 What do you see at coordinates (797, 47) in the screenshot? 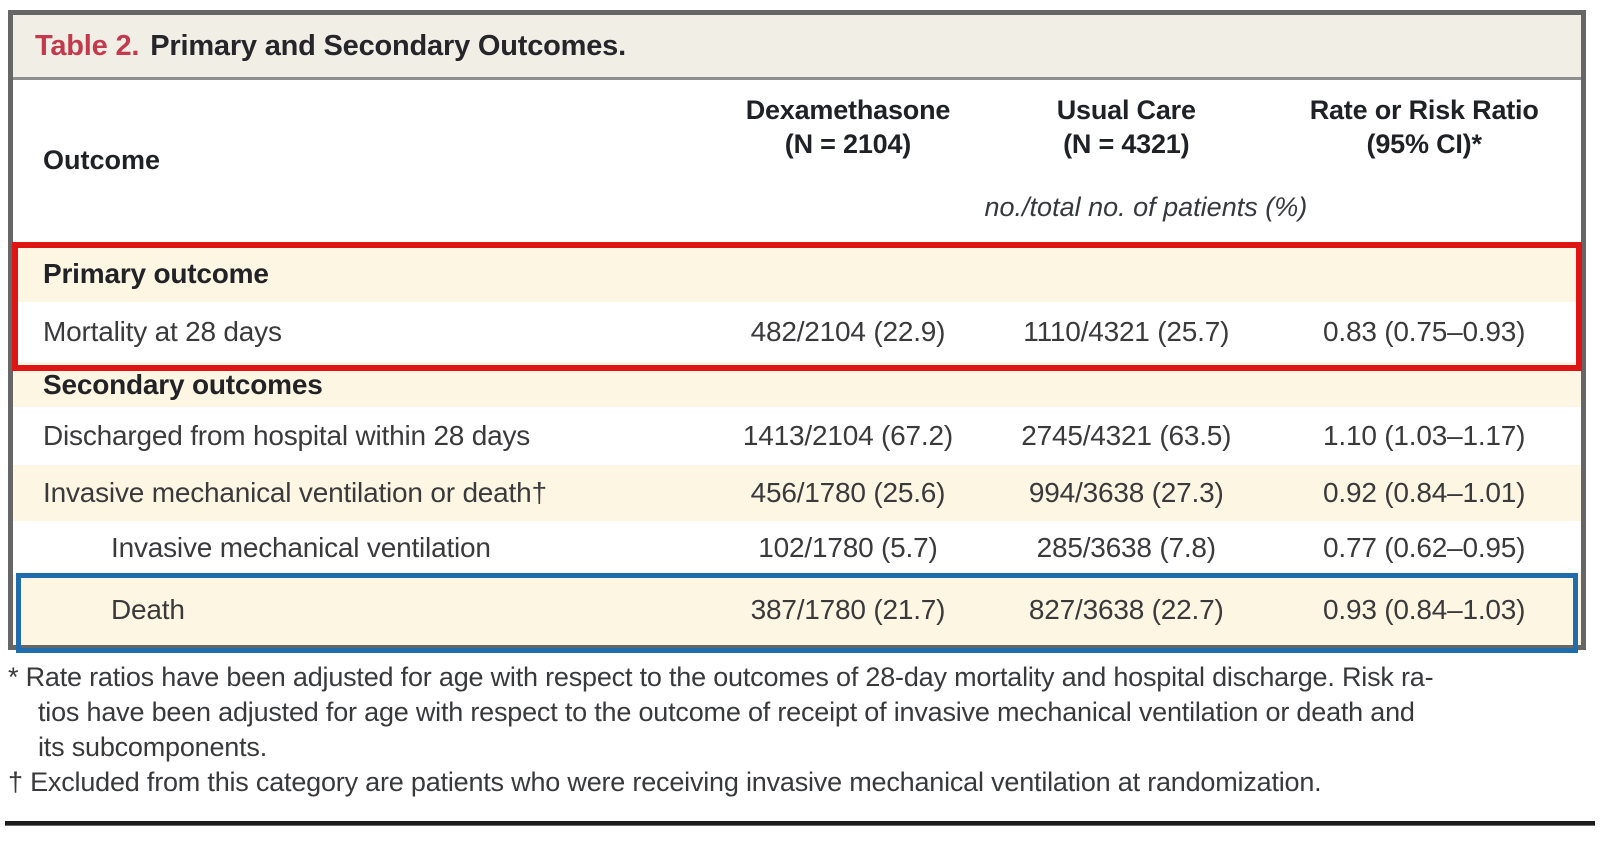
I see `table-title-bar: Table 2. Primary and Secondary Outcomes.` at bounding box center [797, 47].